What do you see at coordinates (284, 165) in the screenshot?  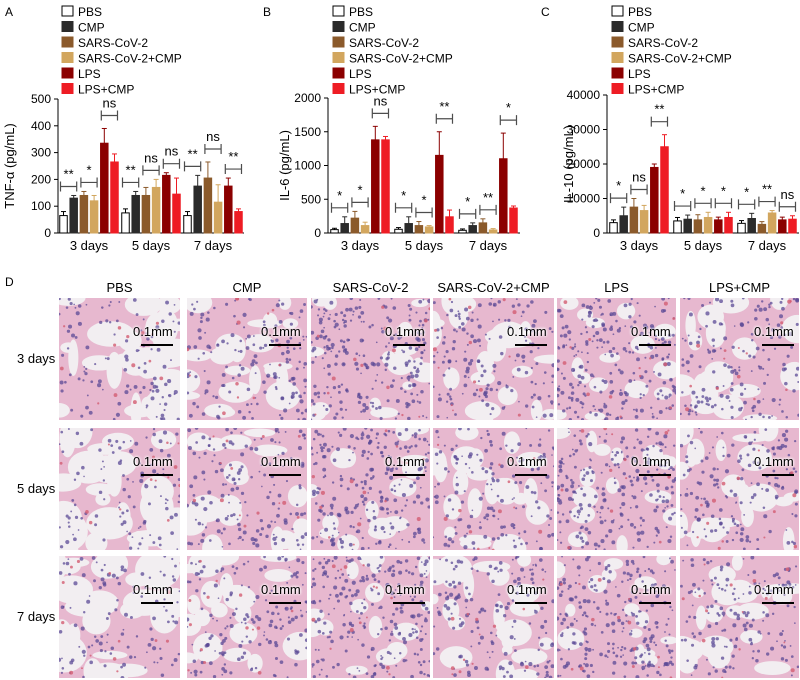 I see `y-axis-label: IL-6 (pg/mL)` at bounding box center [284, 165].